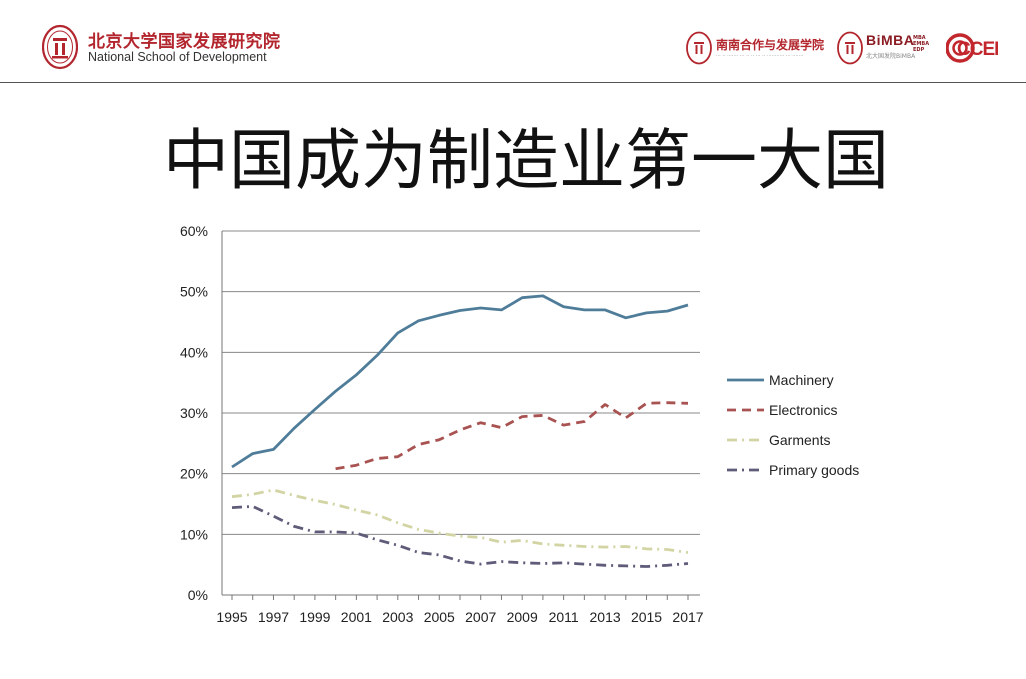 The image size is (1026, 679). Describe the element at coordinates (198, 595) in the screenshot. I see `y-tick-label: 0%` at that location.